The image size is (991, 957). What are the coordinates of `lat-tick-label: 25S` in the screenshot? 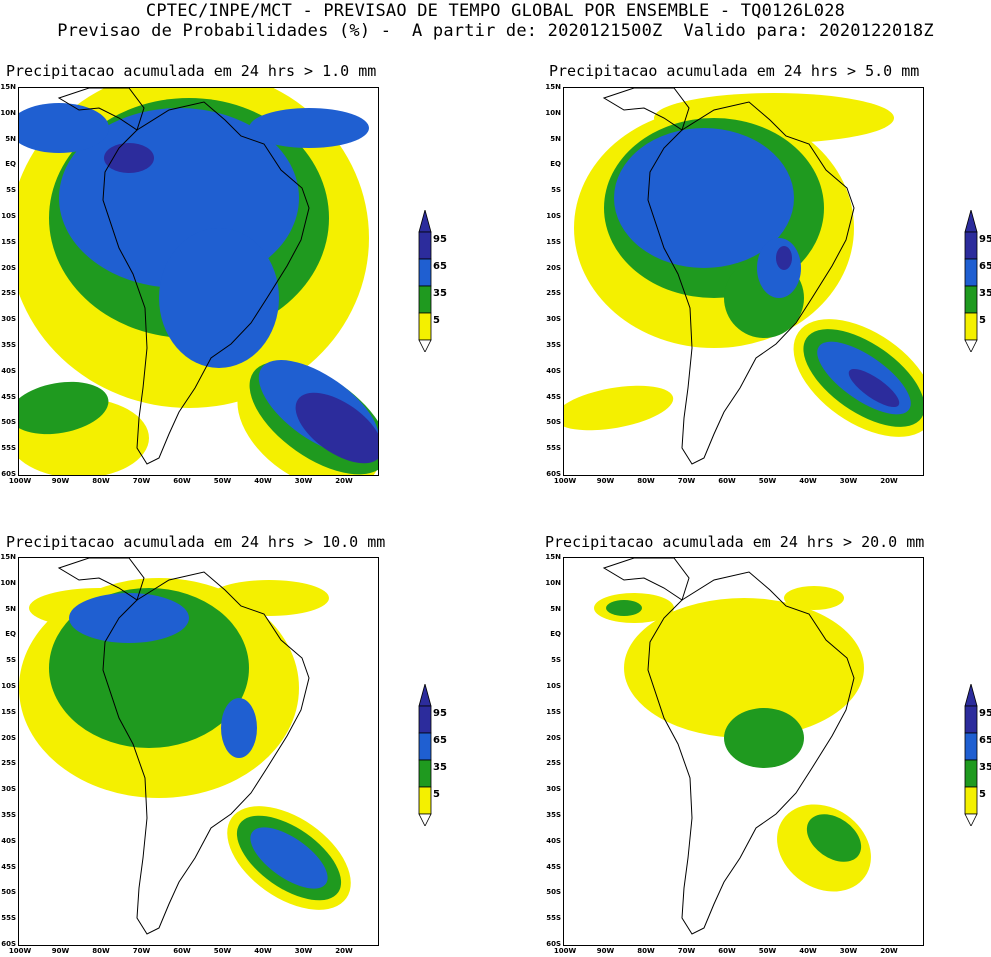 It's located at (8, 293).